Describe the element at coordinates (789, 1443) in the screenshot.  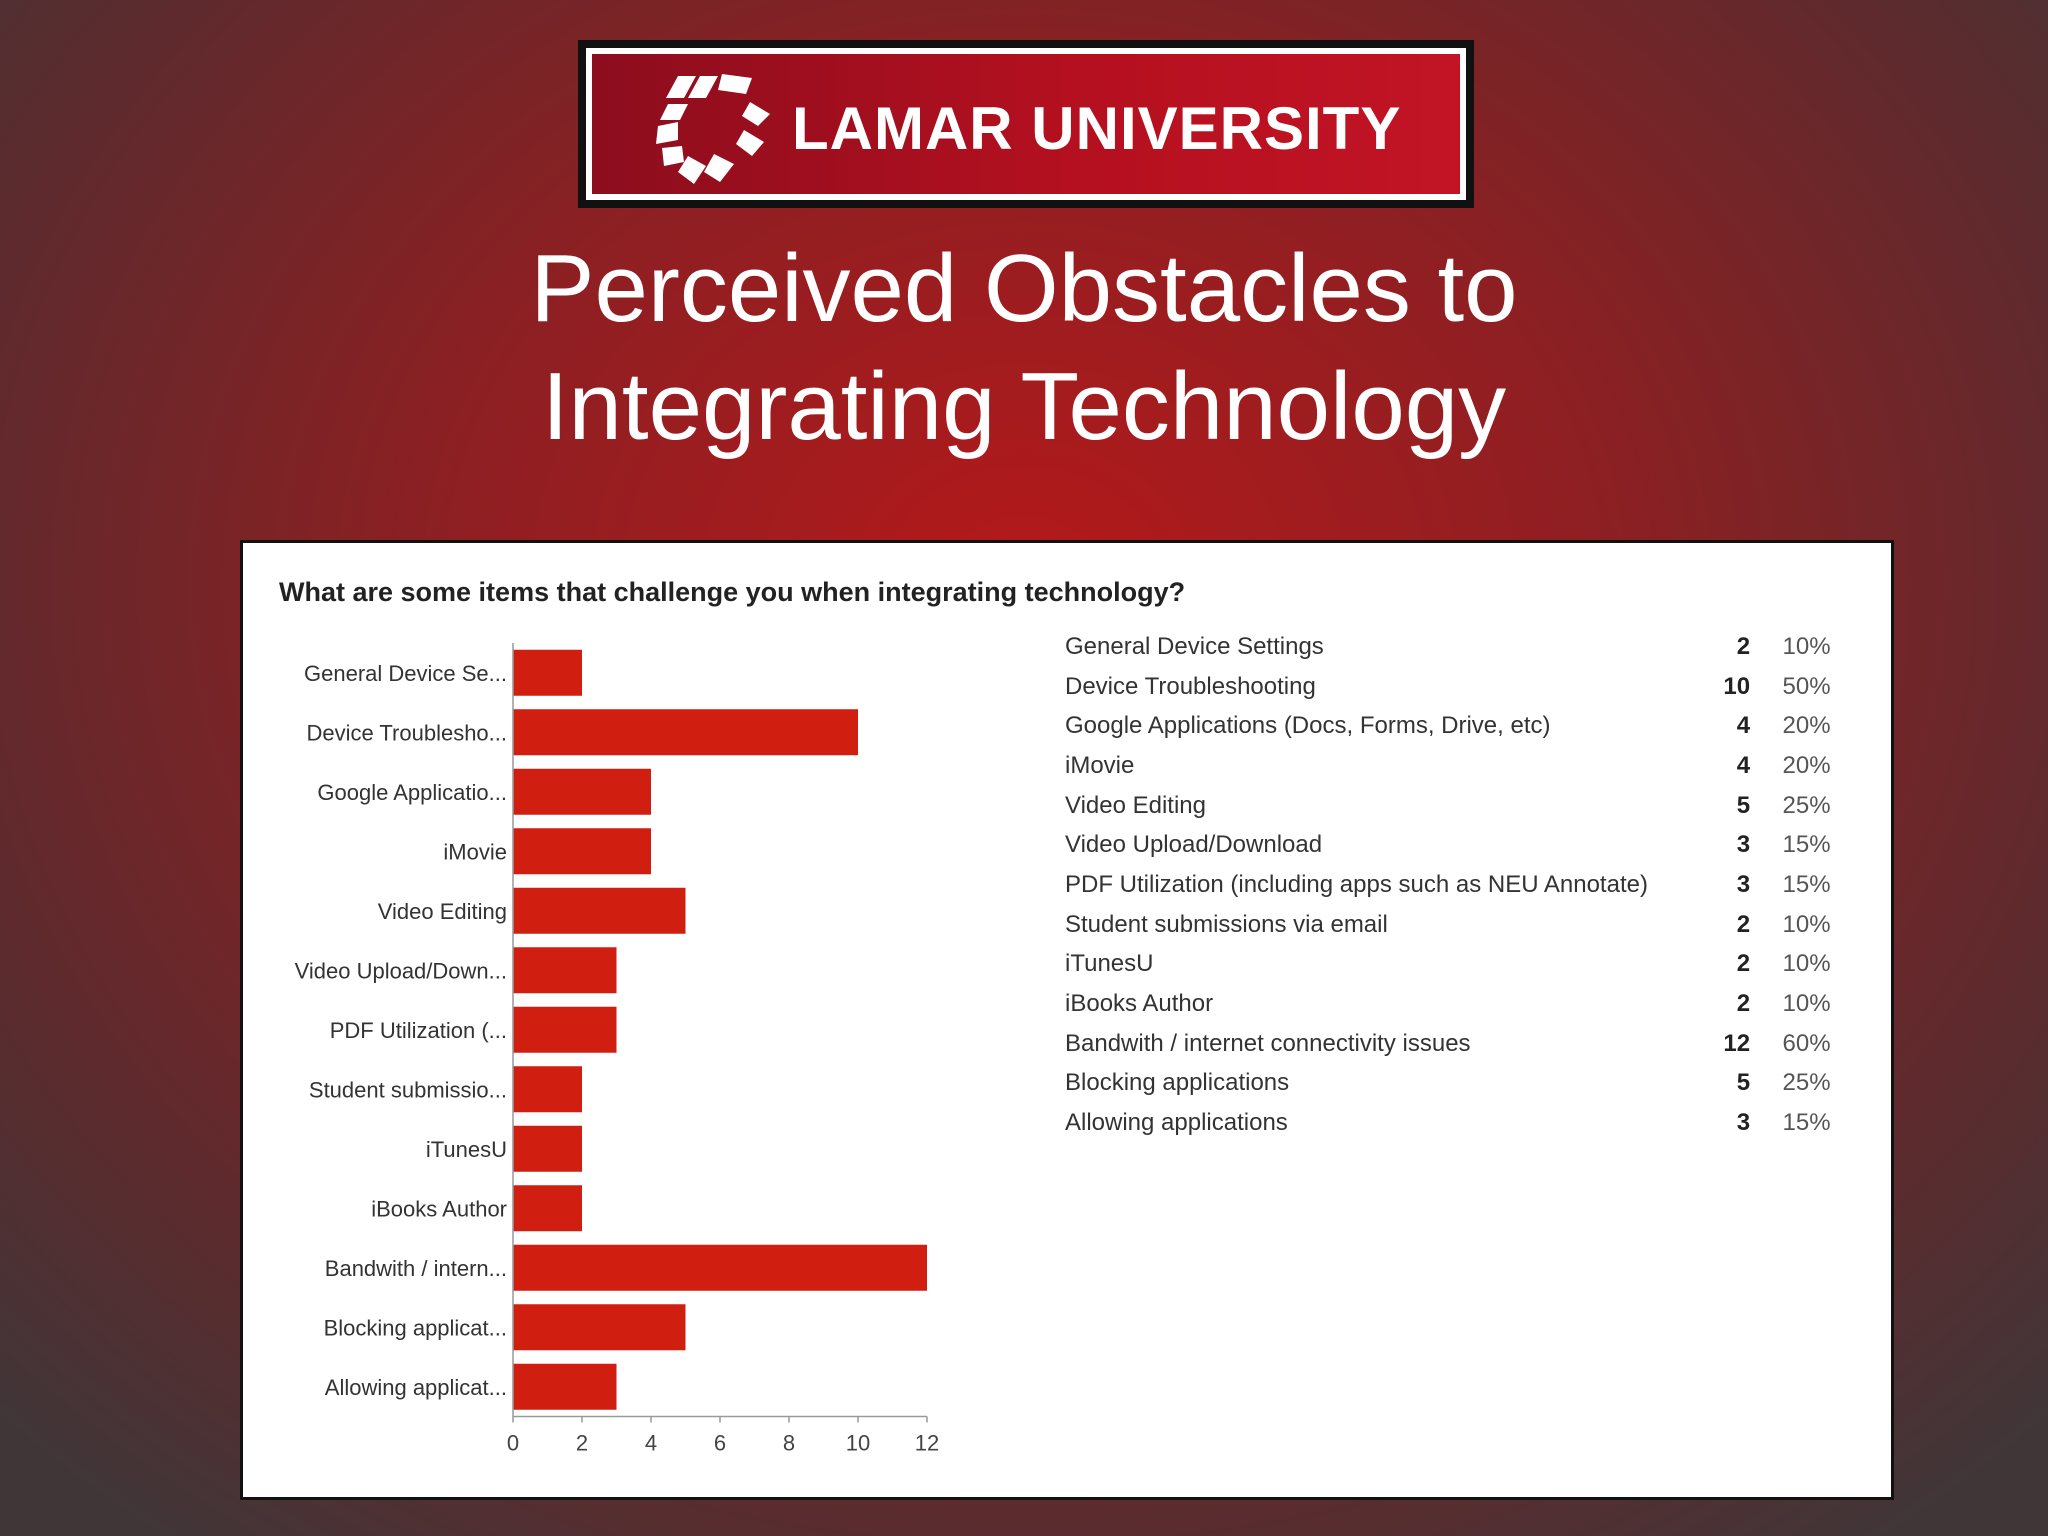
I see `x-tick-label: 8` at that location.